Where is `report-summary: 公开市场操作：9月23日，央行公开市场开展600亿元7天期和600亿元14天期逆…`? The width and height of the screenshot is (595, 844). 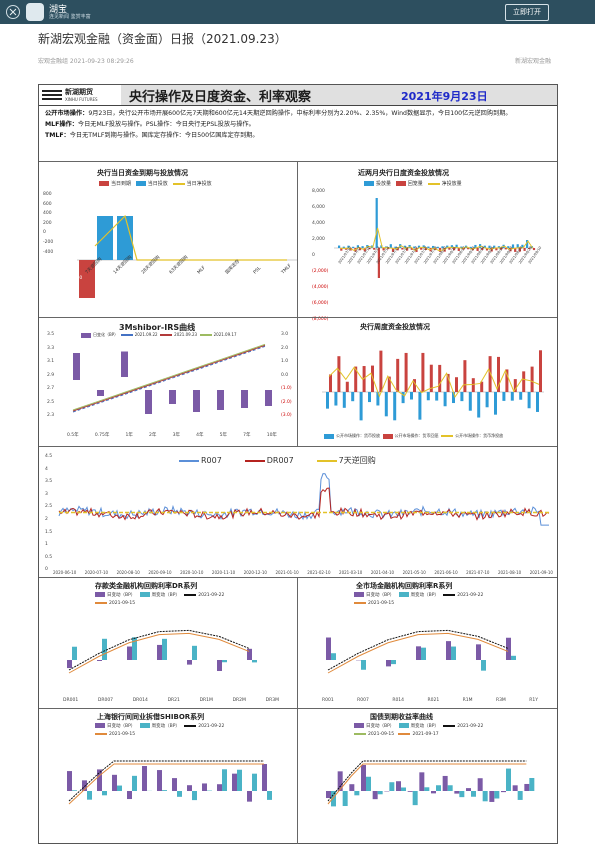 report-summary: 公开市场操作：9月23日，央行公开市场开展600亿元7天期和600亿元14天期逆… is located at coordinates (300, 124).